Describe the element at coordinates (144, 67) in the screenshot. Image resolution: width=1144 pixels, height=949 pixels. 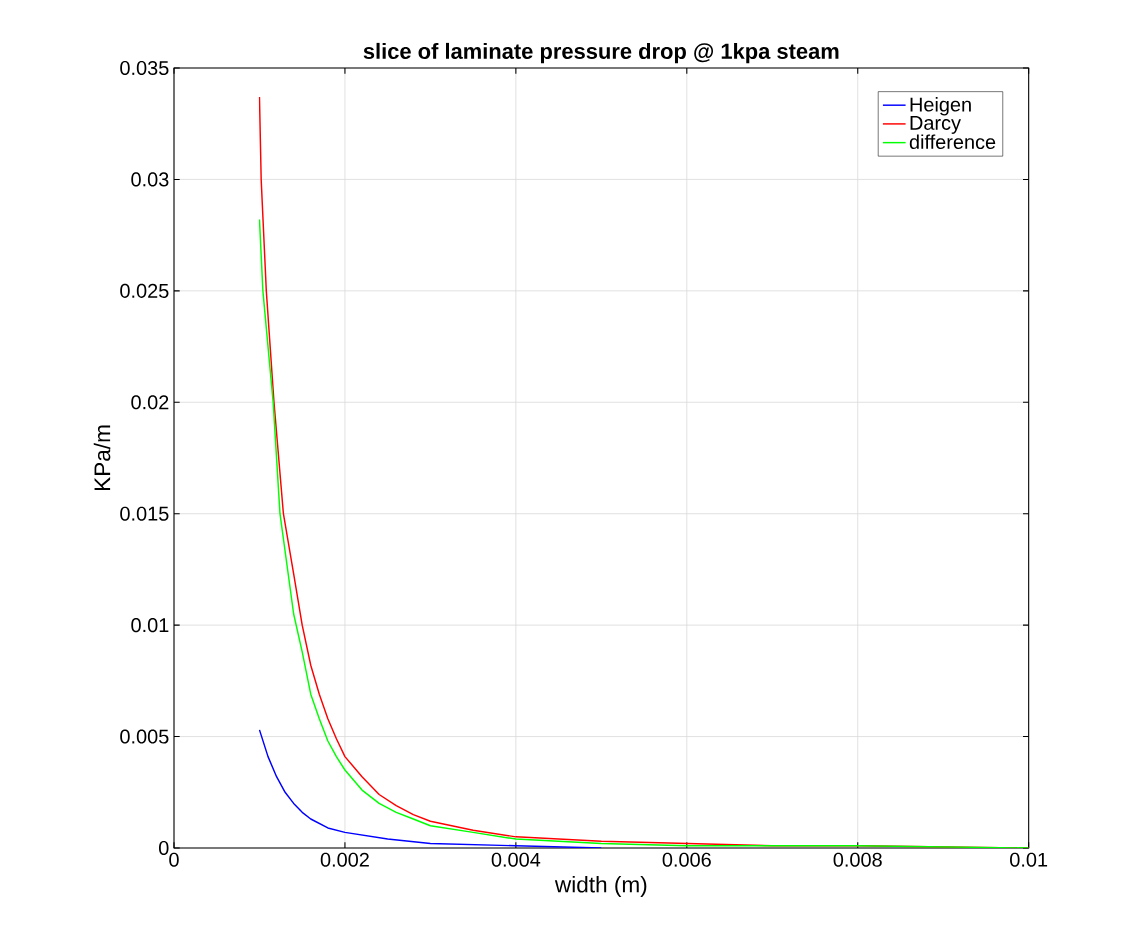
I see `y-tick-label: 0.035` at that location.